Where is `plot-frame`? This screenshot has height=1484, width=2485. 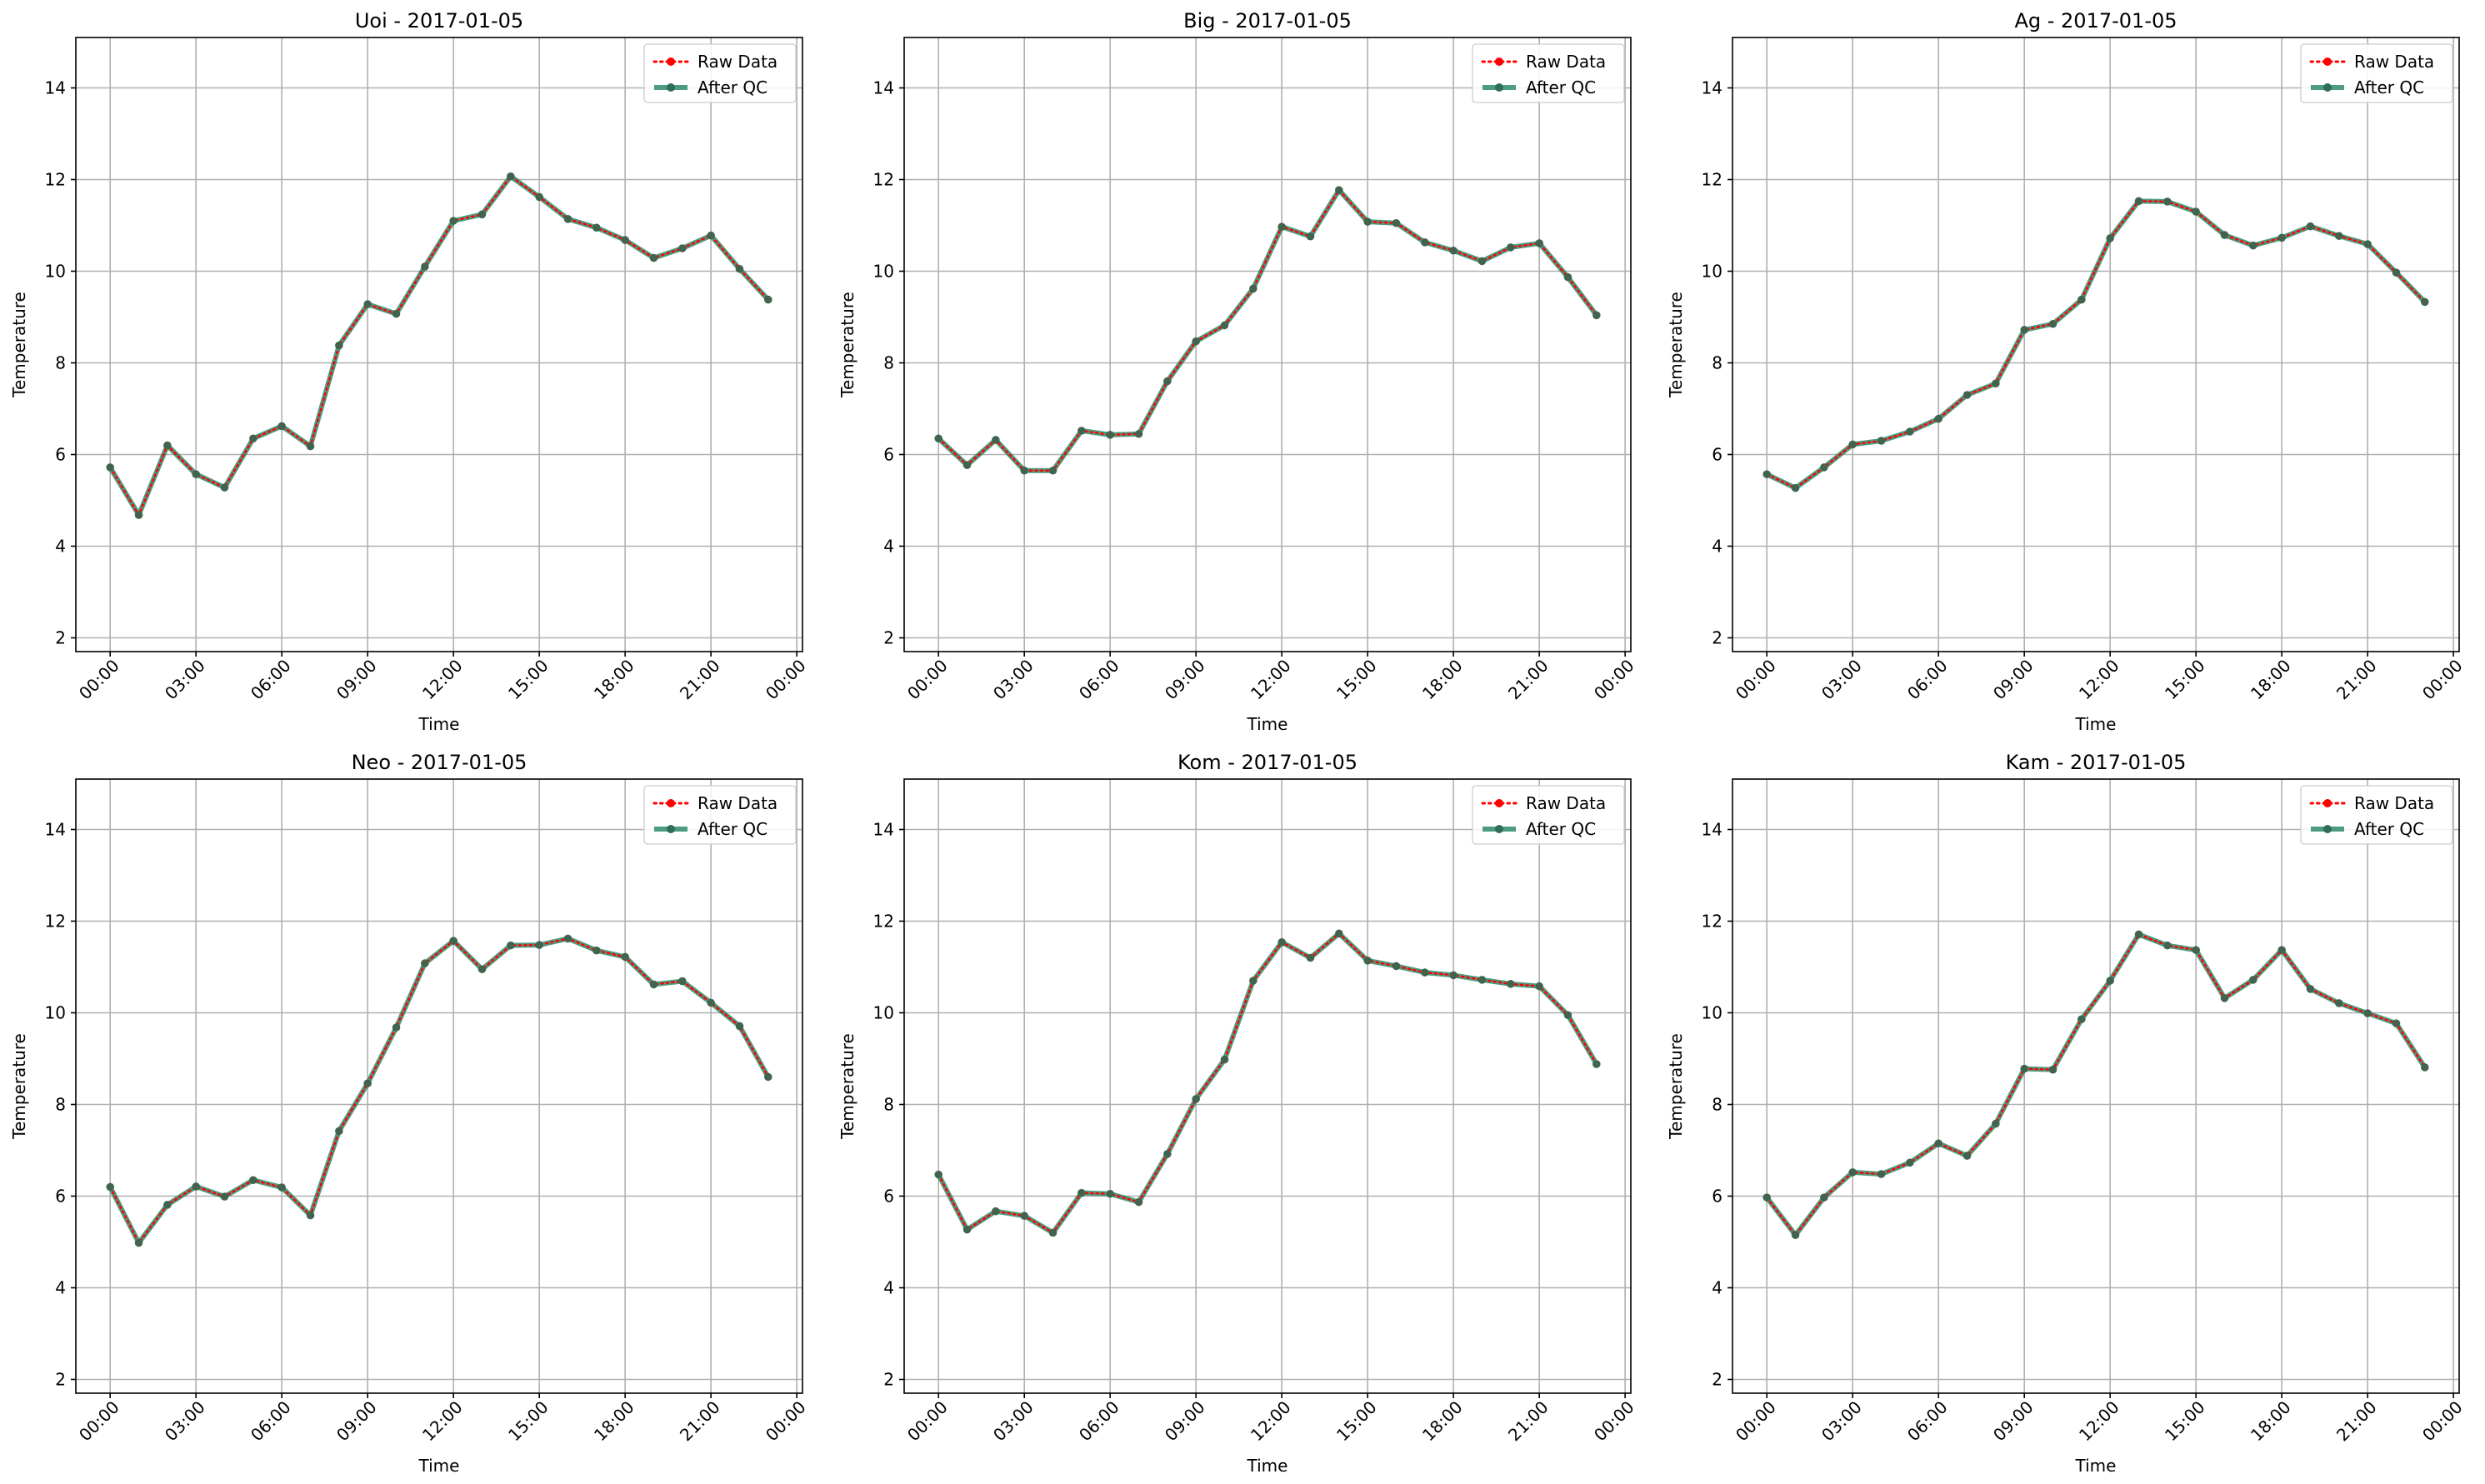
plot-frame is located at coordinates (2096, 1086).